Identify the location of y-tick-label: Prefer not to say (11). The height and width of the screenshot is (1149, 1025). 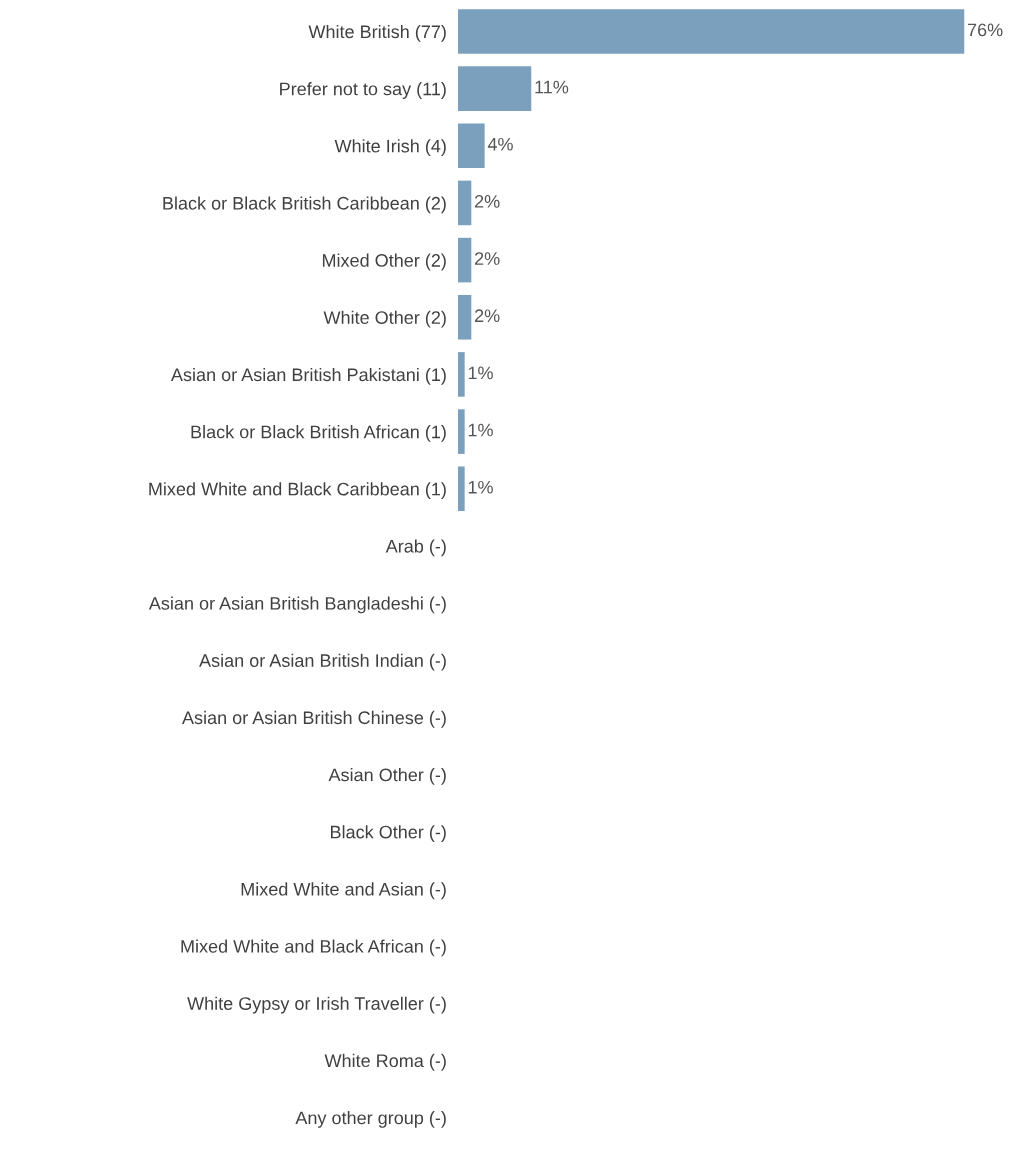
(363, 90).